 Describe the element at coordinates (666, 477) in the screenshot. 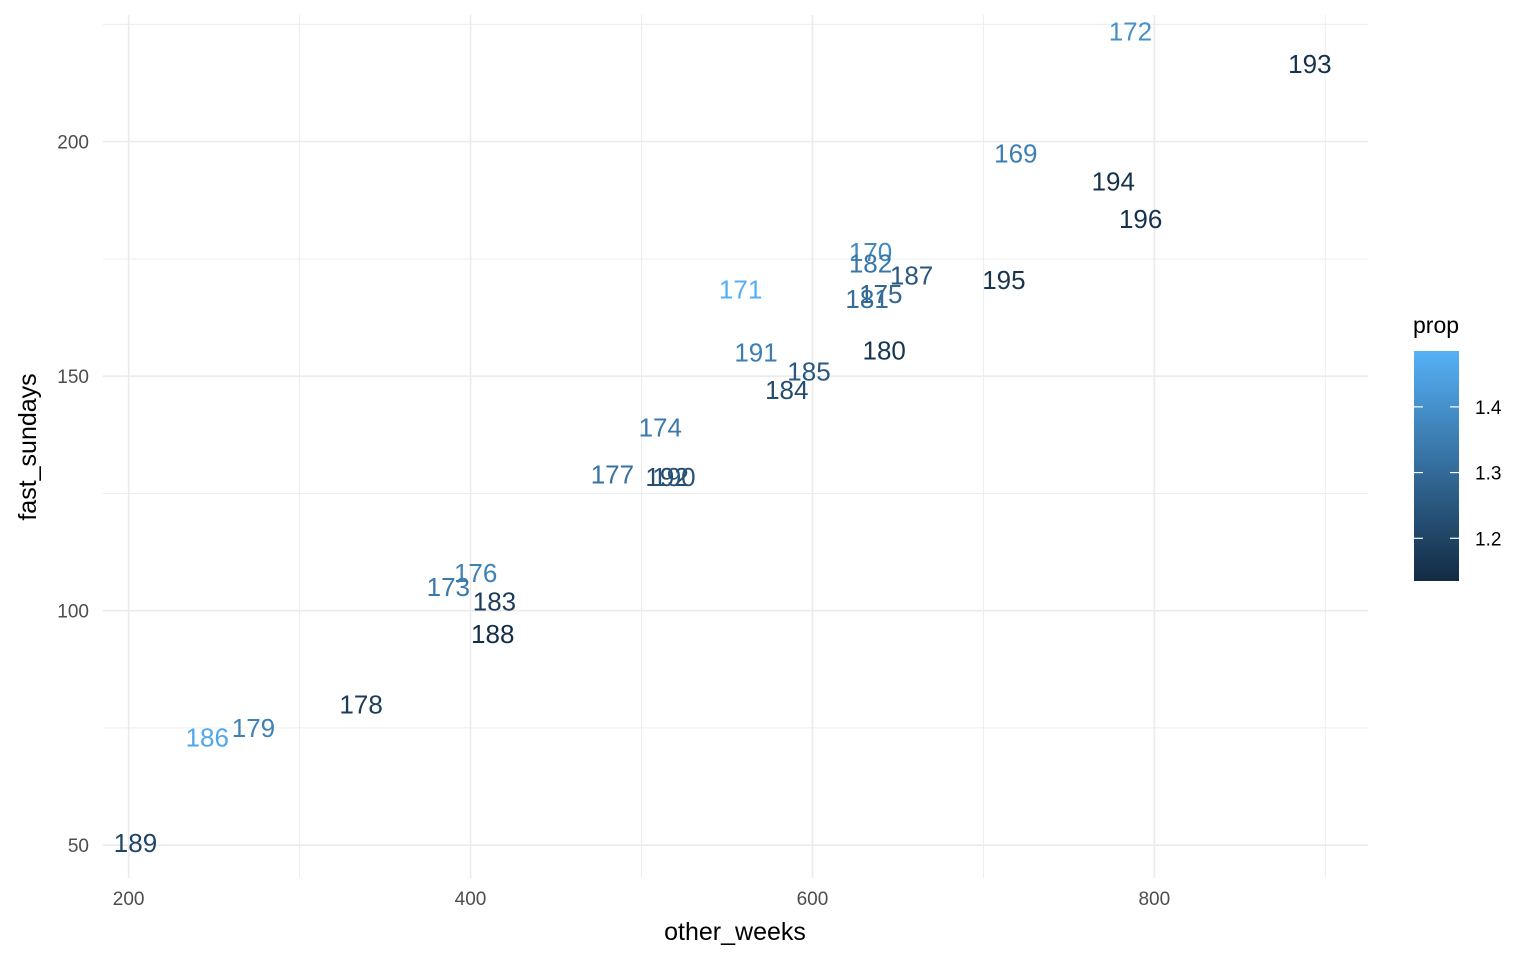

I see `point-label: 192` at that location.